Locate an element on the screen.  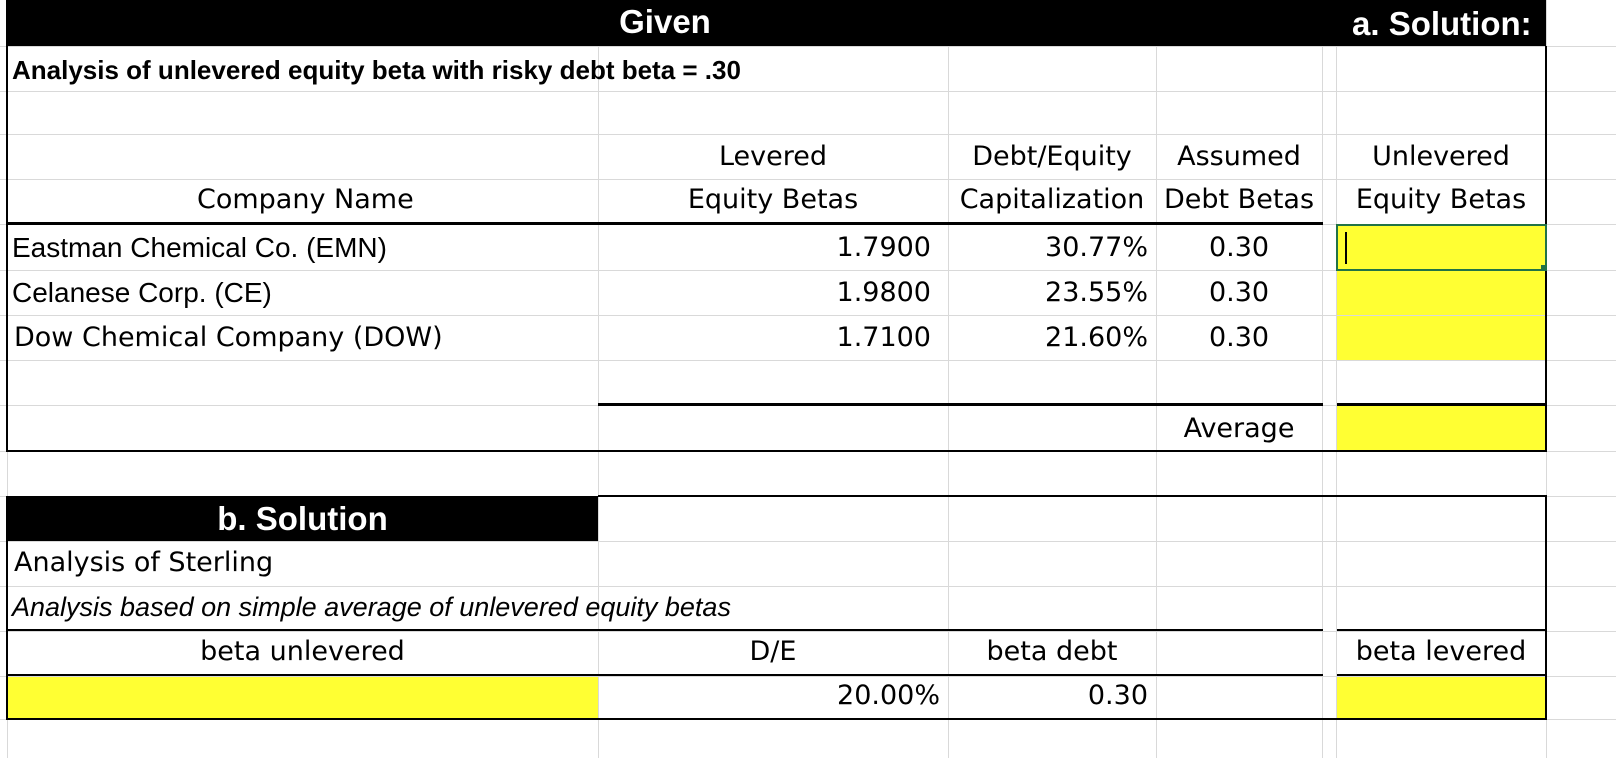
selected-cell-outline is located at coordinates (1441, 247).